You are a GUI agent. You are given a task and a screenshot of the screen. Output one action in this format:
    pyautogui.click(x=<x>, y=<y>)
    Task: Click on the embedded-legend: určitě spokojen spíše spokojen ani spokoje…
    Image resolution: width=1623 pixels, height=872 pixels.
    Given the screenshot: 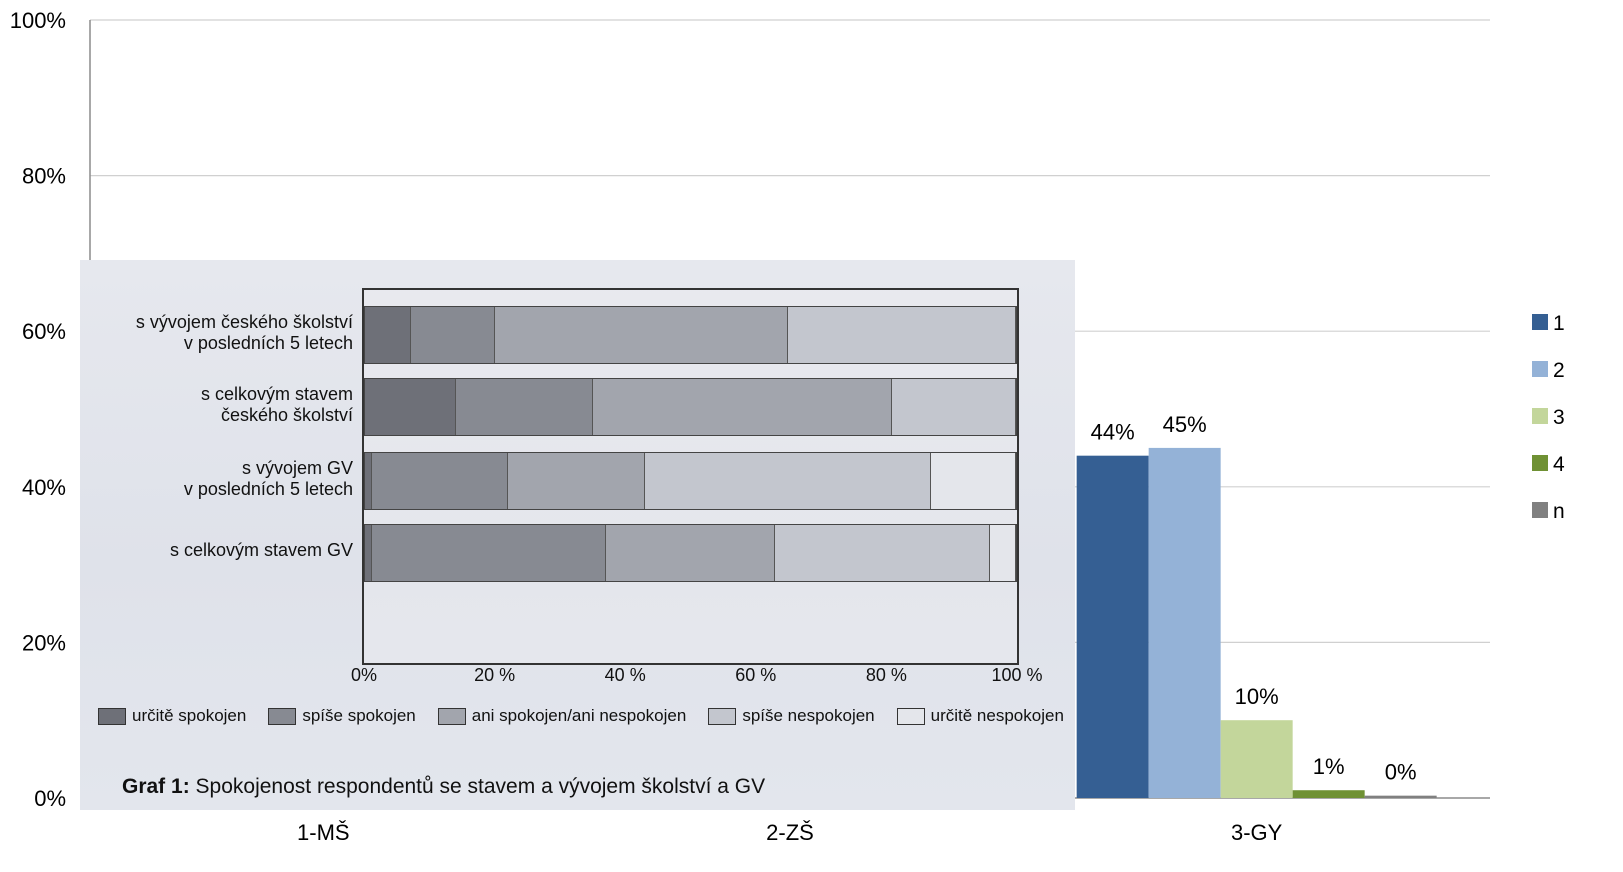 What is the action you would take?
    pyautogui.click(x=581, y=716)
    